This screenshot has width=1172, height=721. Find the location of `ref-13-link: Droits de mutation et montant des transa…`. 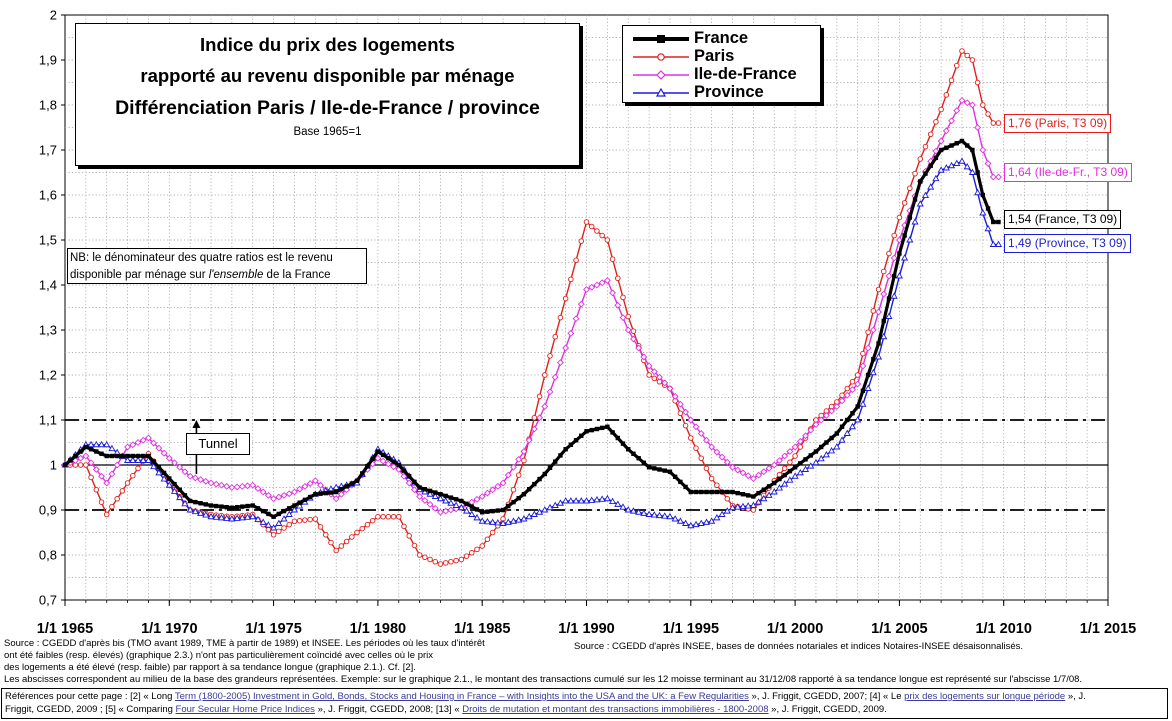

ref-13-link: Droits de mutation et montant des transa… is located at coordinates (615, 709).